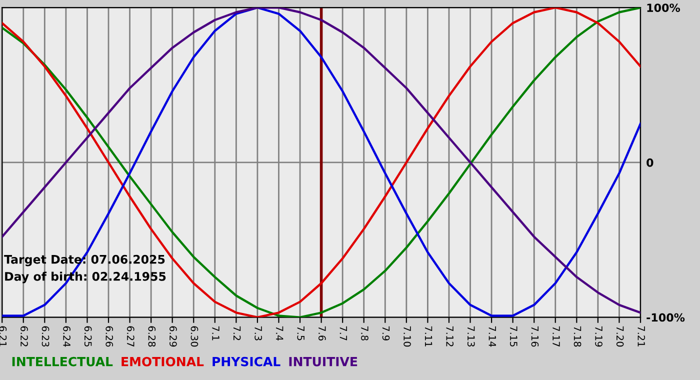 Image resolution: width=700 pixels, height=380 pixels. I want to click on x-tick-label: 7.7, so click(343, 333).